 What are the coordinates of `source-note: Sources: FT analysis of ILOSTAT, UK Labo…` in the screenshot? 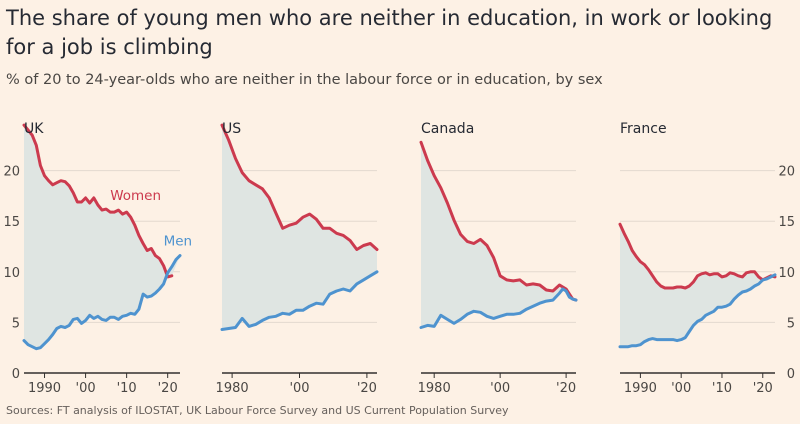 It's located at (257, 410).